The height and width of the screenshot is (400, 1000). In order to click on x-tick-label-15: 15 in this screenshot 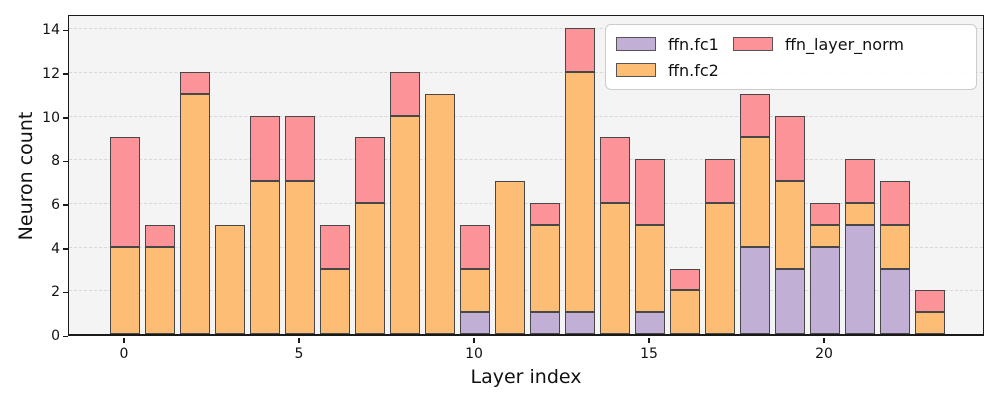, I will do `click(649, 354)`.